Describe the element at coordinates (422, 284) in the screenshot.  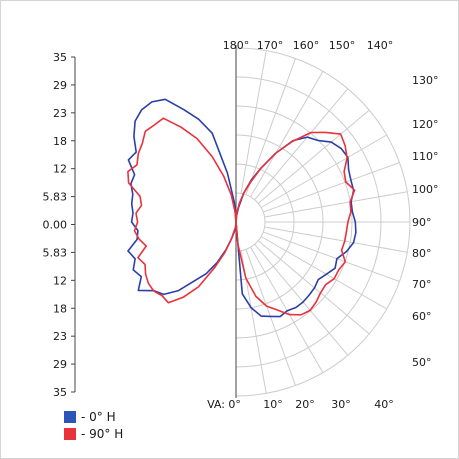
I see `angle-label-right: 70°` at that location.